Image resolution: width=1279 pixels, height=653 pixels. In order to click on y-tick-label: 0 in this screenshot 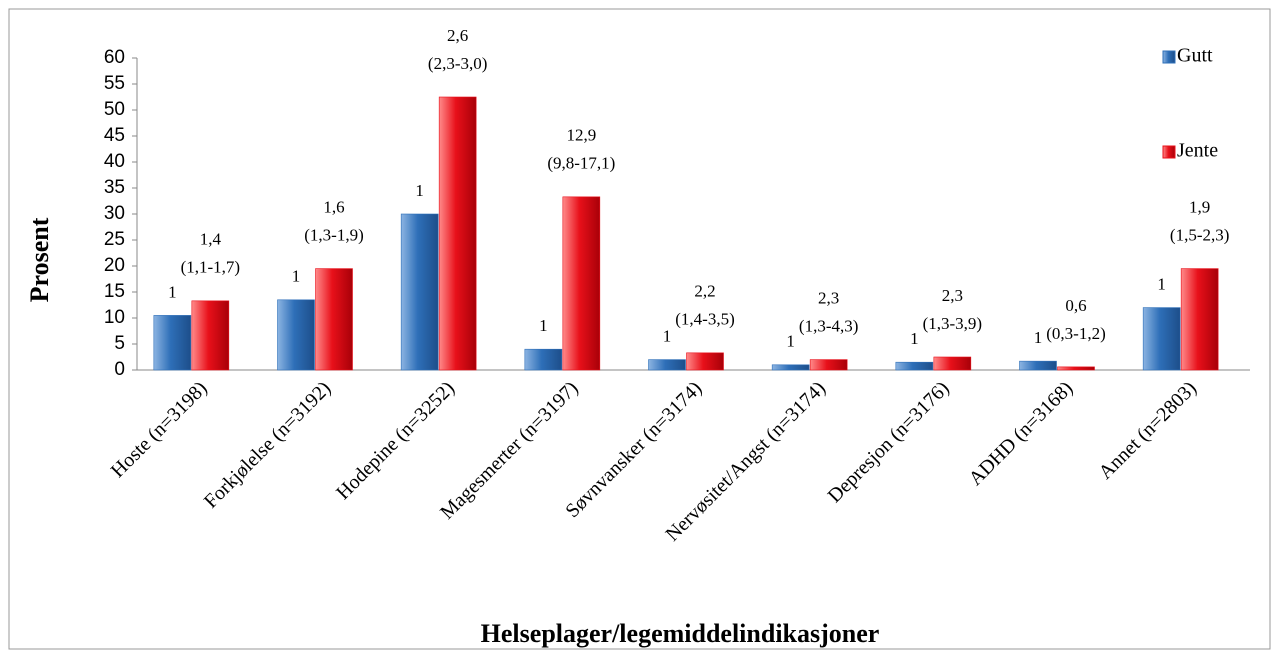, I will do `click(119, 369)`.